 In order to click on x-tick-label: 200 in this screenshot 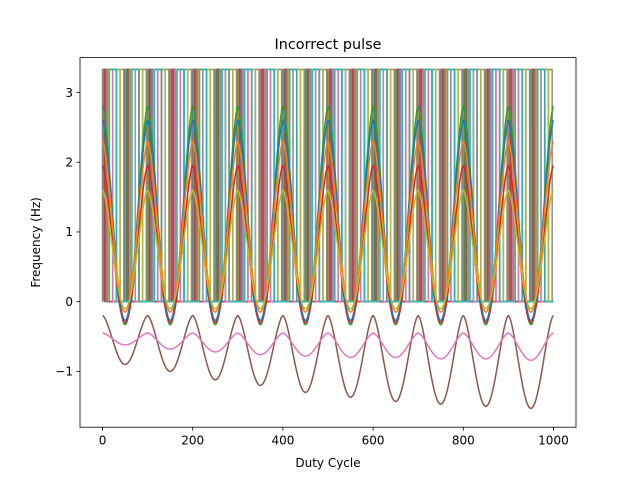, I will do `click(192, 441)`.